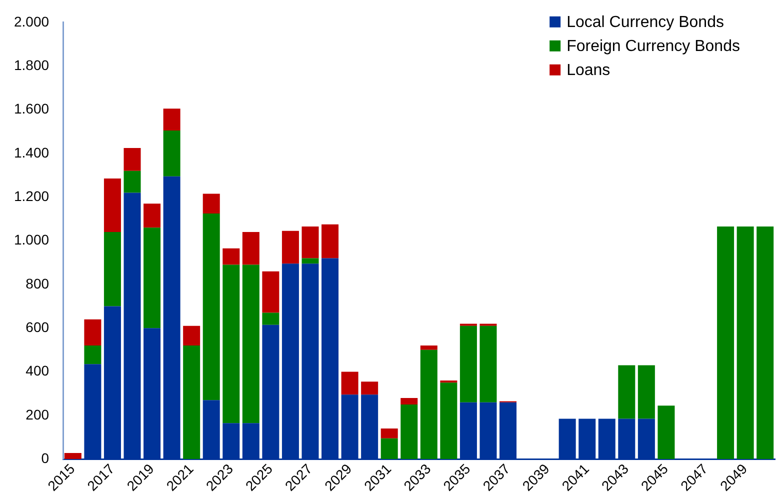  Describe the element at coordinates (653, 46) in the screenshot. I see `legend-label: Foreign Currency Bonds` at that location.